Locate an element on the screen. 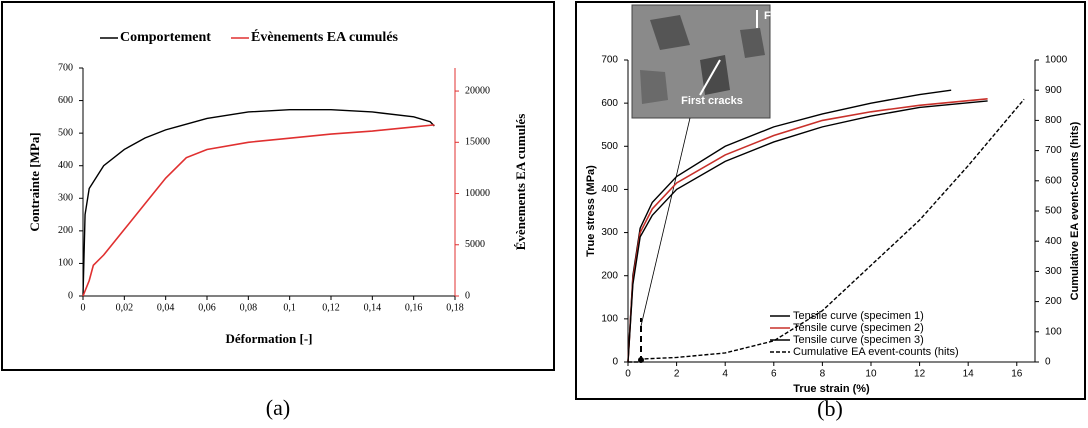 This screenshot has width=1088, height=428. x-tick-label: 4 is located at coordinates (725, 374).